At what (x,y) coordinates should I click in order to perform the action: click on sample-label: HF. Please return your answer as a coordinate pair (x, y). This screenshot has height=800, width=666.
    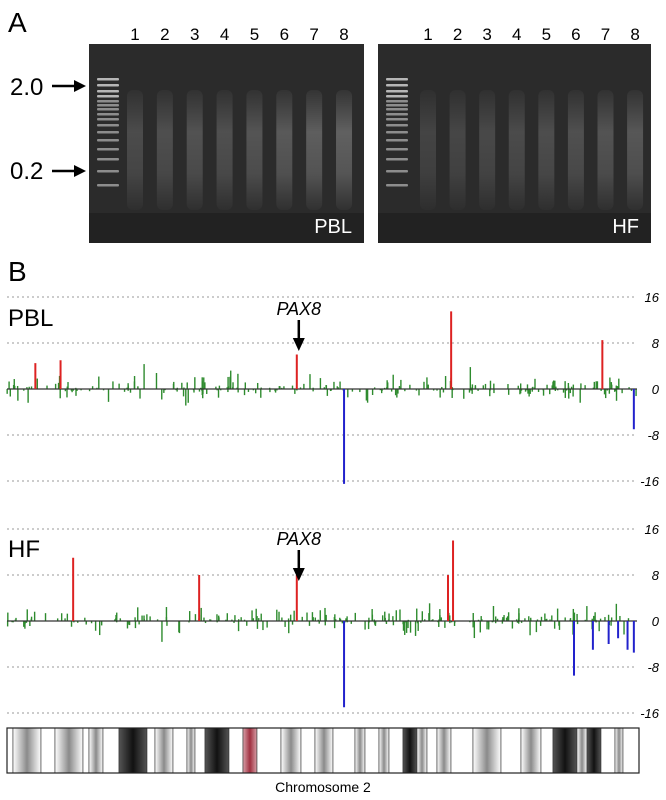
    Looking at the image, I should click on (24, 549).